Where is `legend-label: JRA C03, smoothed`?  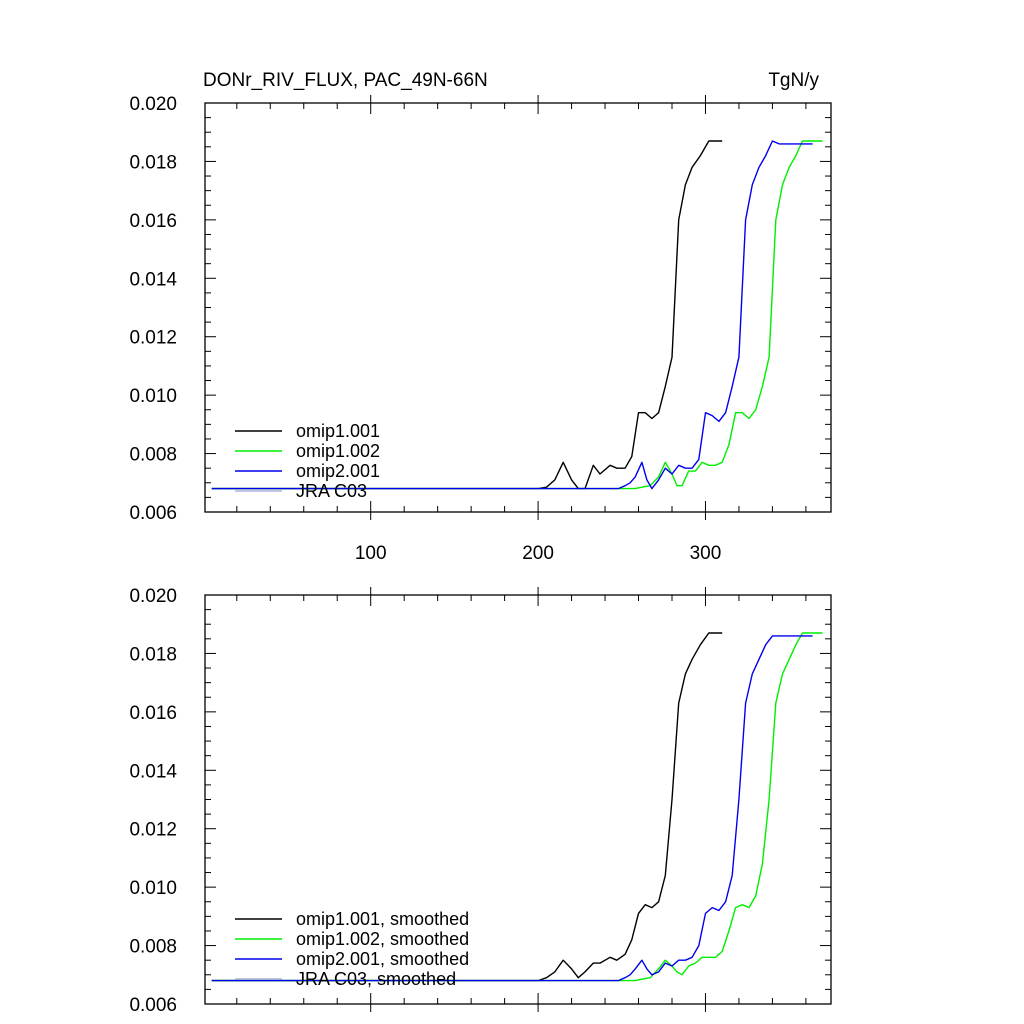
legend-label: JRA C03, smoothed is located at coordinates (376, 979).